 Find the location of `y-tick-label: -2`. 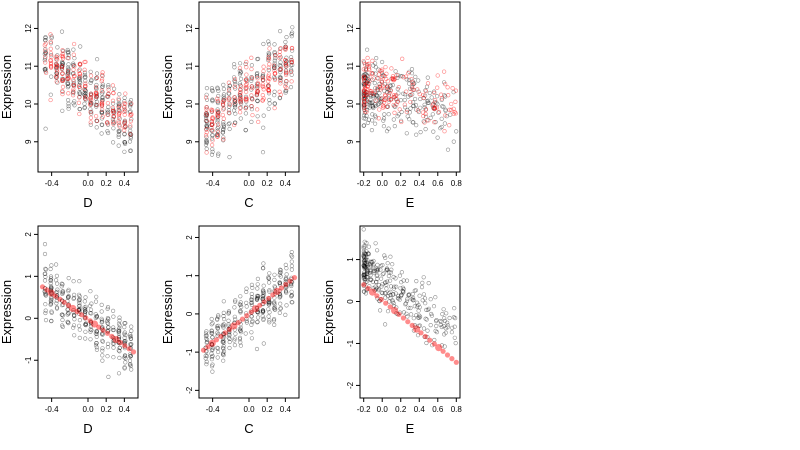

y-tick-label: -2 is located at coordinates (350, 385).